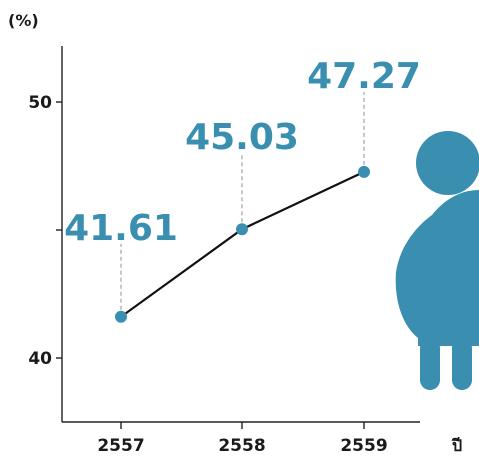  Describe the element at coordinates (23, 20) in the screenshot. I see `y-axis-unit-label: (%)` at that location.